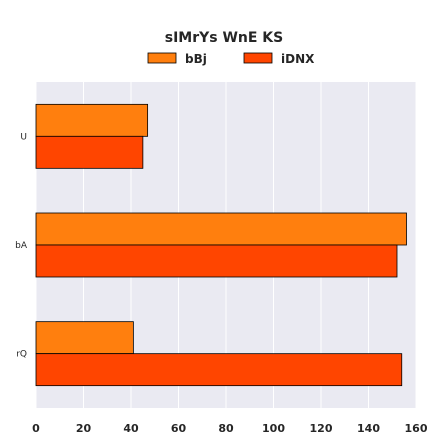  Describe the element at coordinates (23, 137) in the screenshot. I see `y-category-label-U: U` at that location.